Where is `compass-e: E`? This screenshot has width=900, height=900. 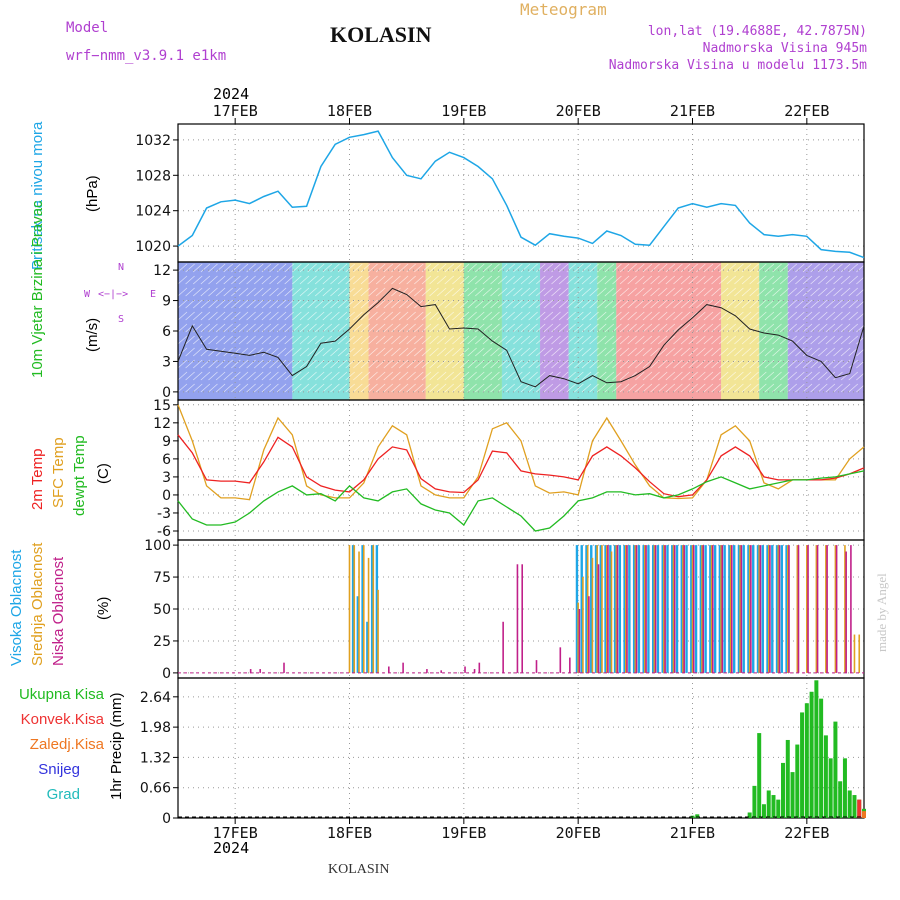
compass-e: E is located at coordinates (153, 294).